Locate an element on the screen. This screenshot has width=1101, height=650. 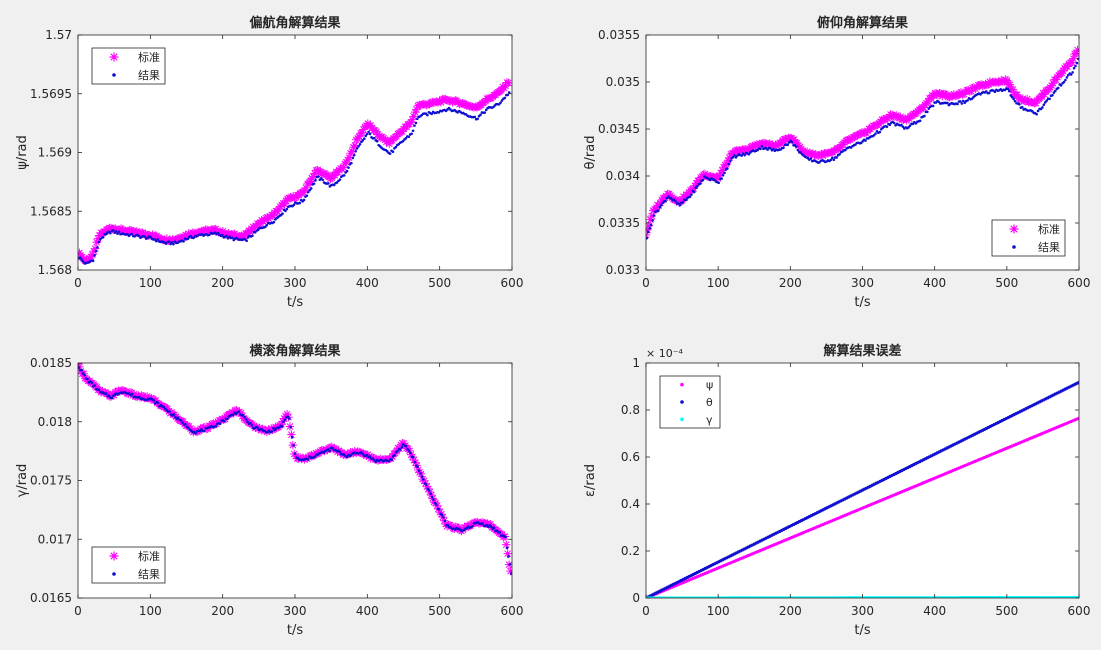
y-tick-label: 0.034 is located at coordinates (623, 176).